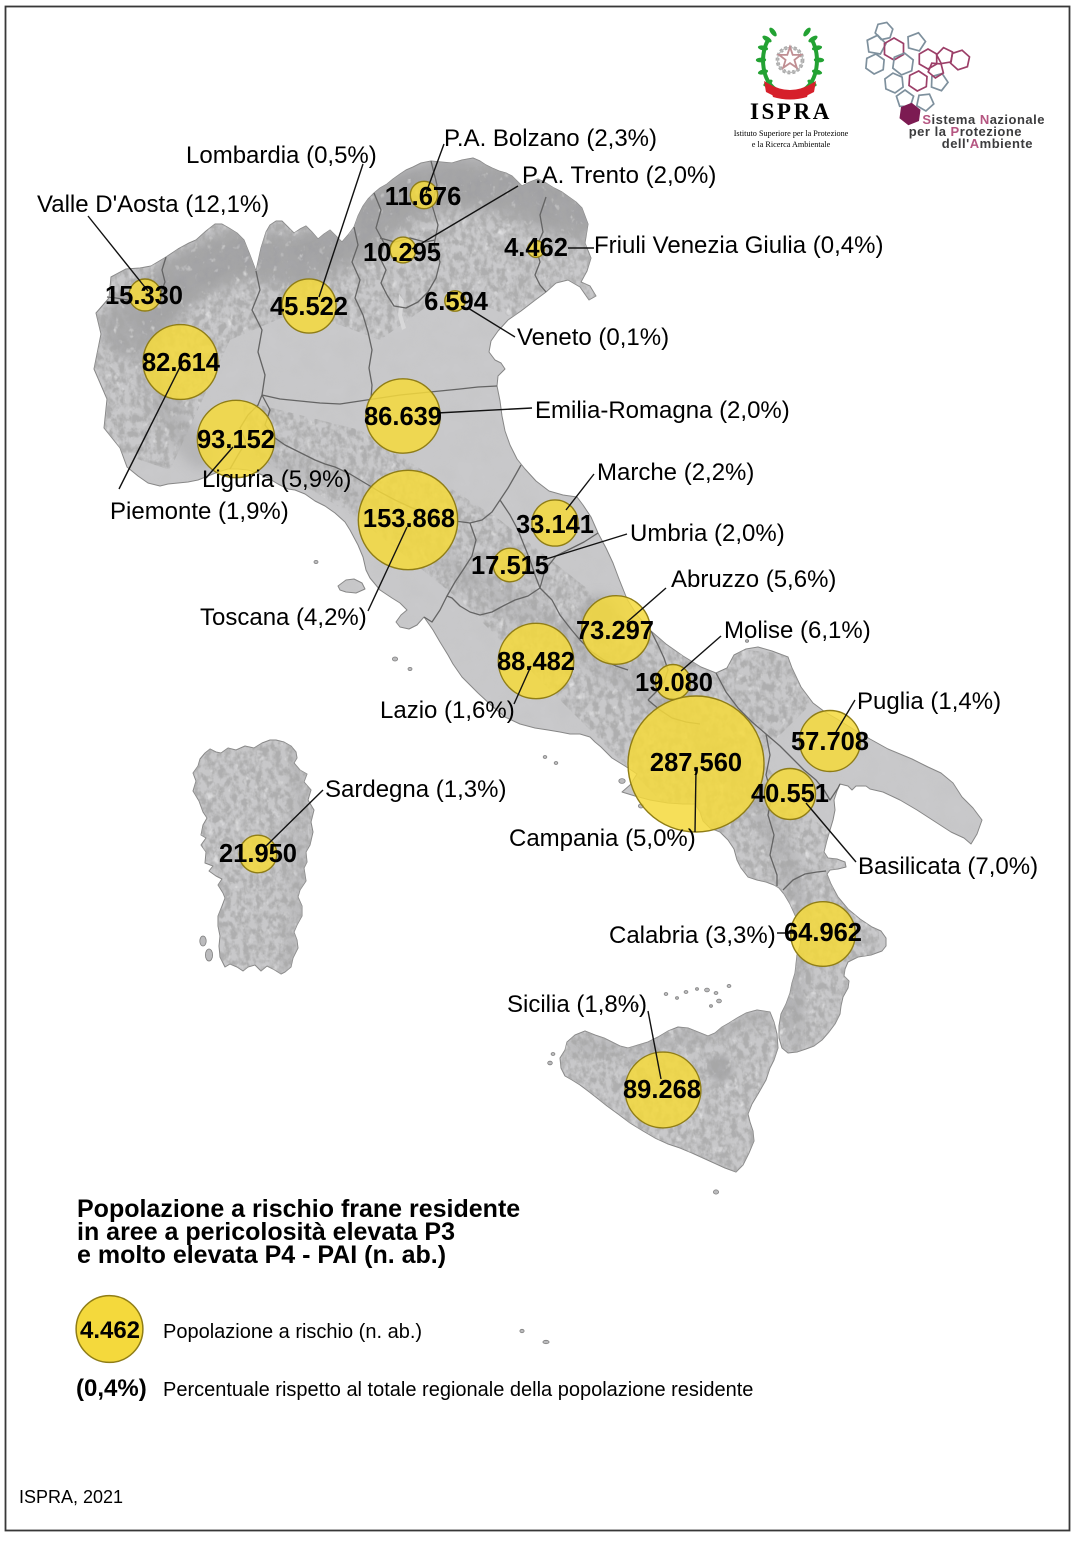  I want to click on svg-text: 93.152, so click(236, 440).